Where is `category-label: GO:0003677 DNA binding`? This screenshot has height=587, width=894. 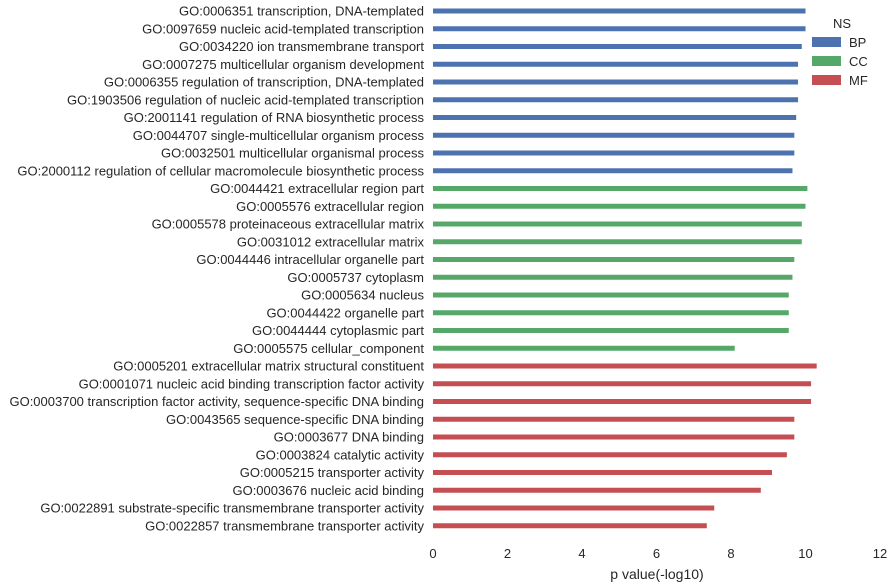
category-label: GO:0003677 DNA binding is located at coordinates (349, 437).